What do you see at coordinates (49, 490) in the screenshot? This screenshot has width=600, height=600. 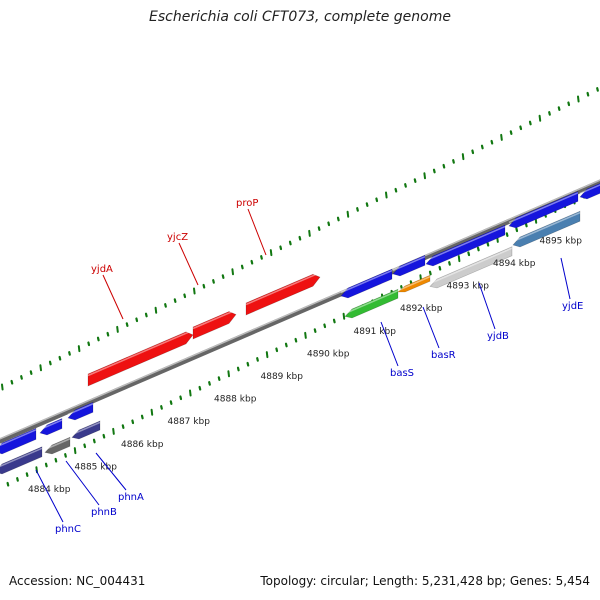 I see `scale-tick-label: 4884 kbp` at bounding box center [49, 490].